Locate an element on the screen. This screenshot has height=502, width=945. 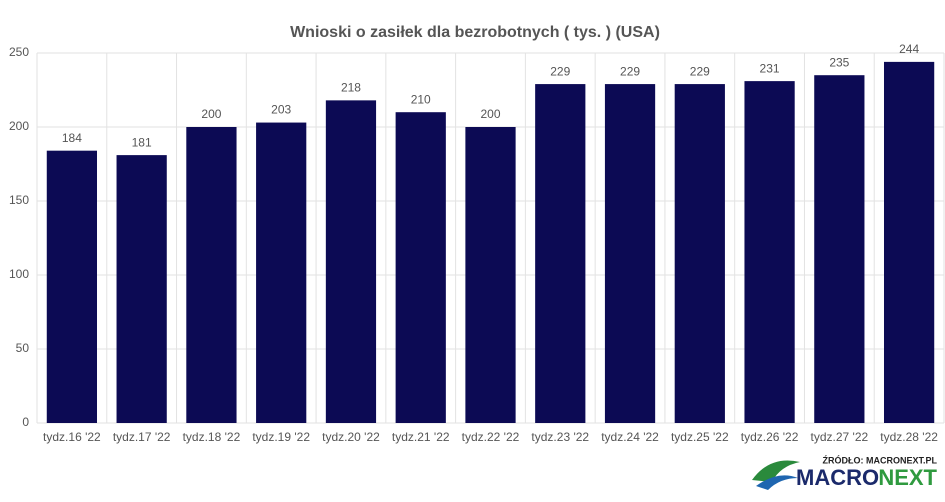
y-tick-label: 200 is located at coordinates (19, 126).